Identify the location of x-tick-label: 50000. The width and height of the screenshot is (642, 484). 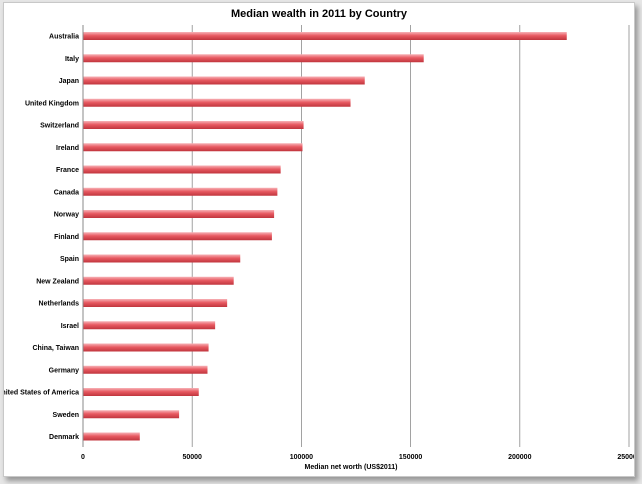
(192, 457).